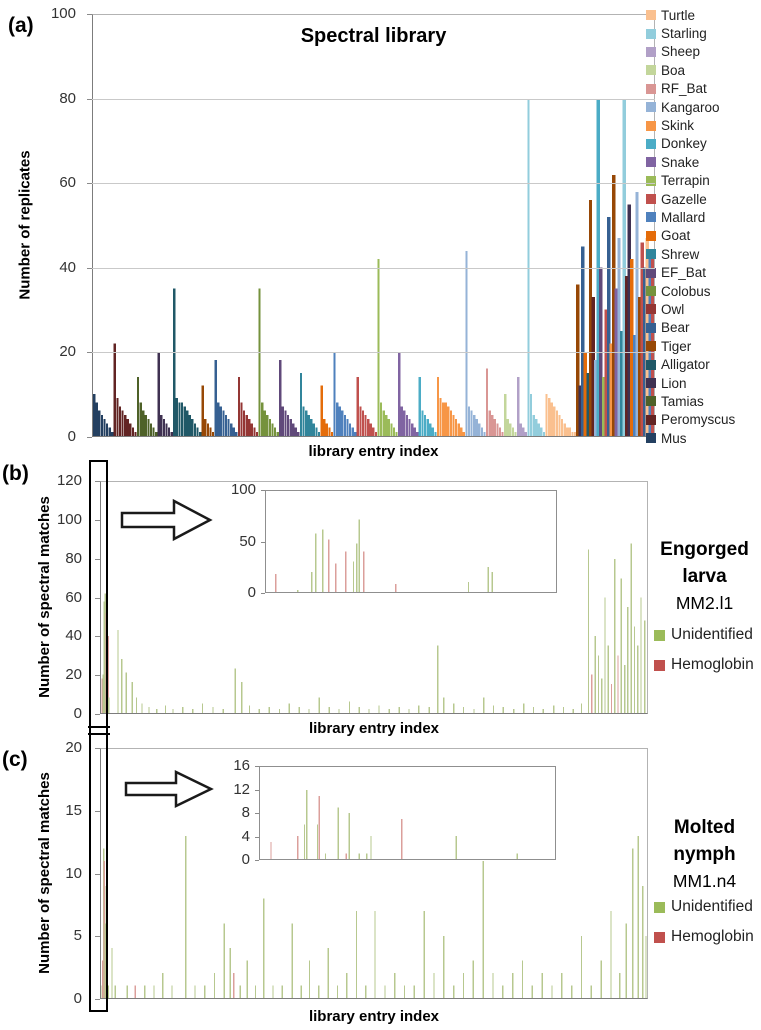 This screenshot has width=761, height=1030. I want to click on panel-b-sample-id: MM2.l1, so click(704, 603).